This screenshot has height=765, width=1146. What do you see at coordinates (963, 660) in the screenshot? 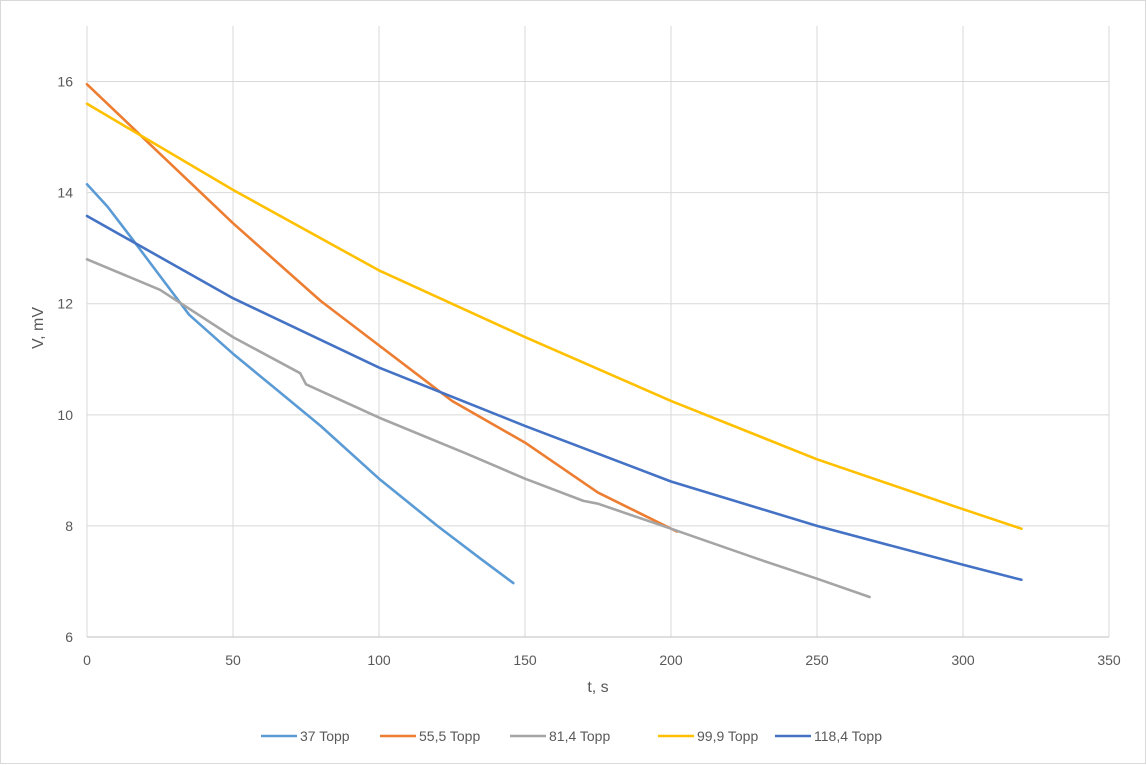
I see `x-tick-label: 300` at bounding box center [963, 660].